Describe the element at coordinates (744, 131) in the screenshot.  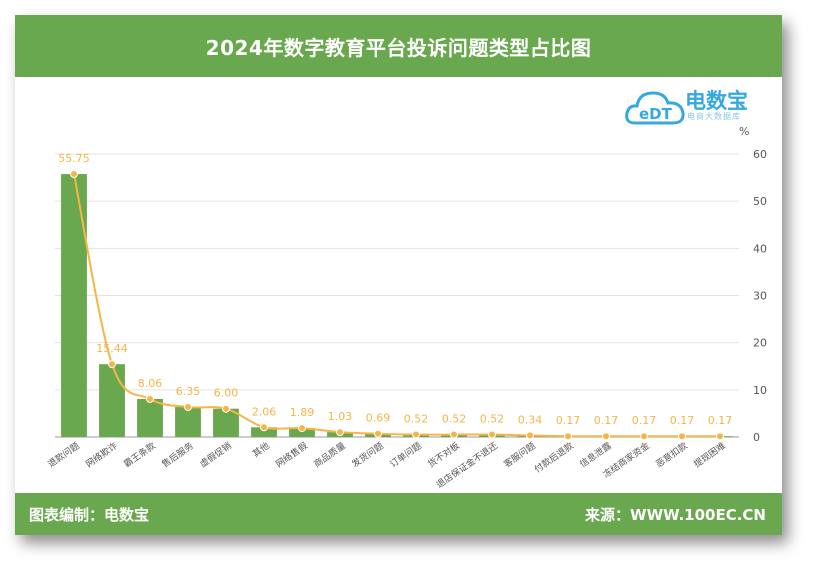
I see `y-unit-label: %` at that location.